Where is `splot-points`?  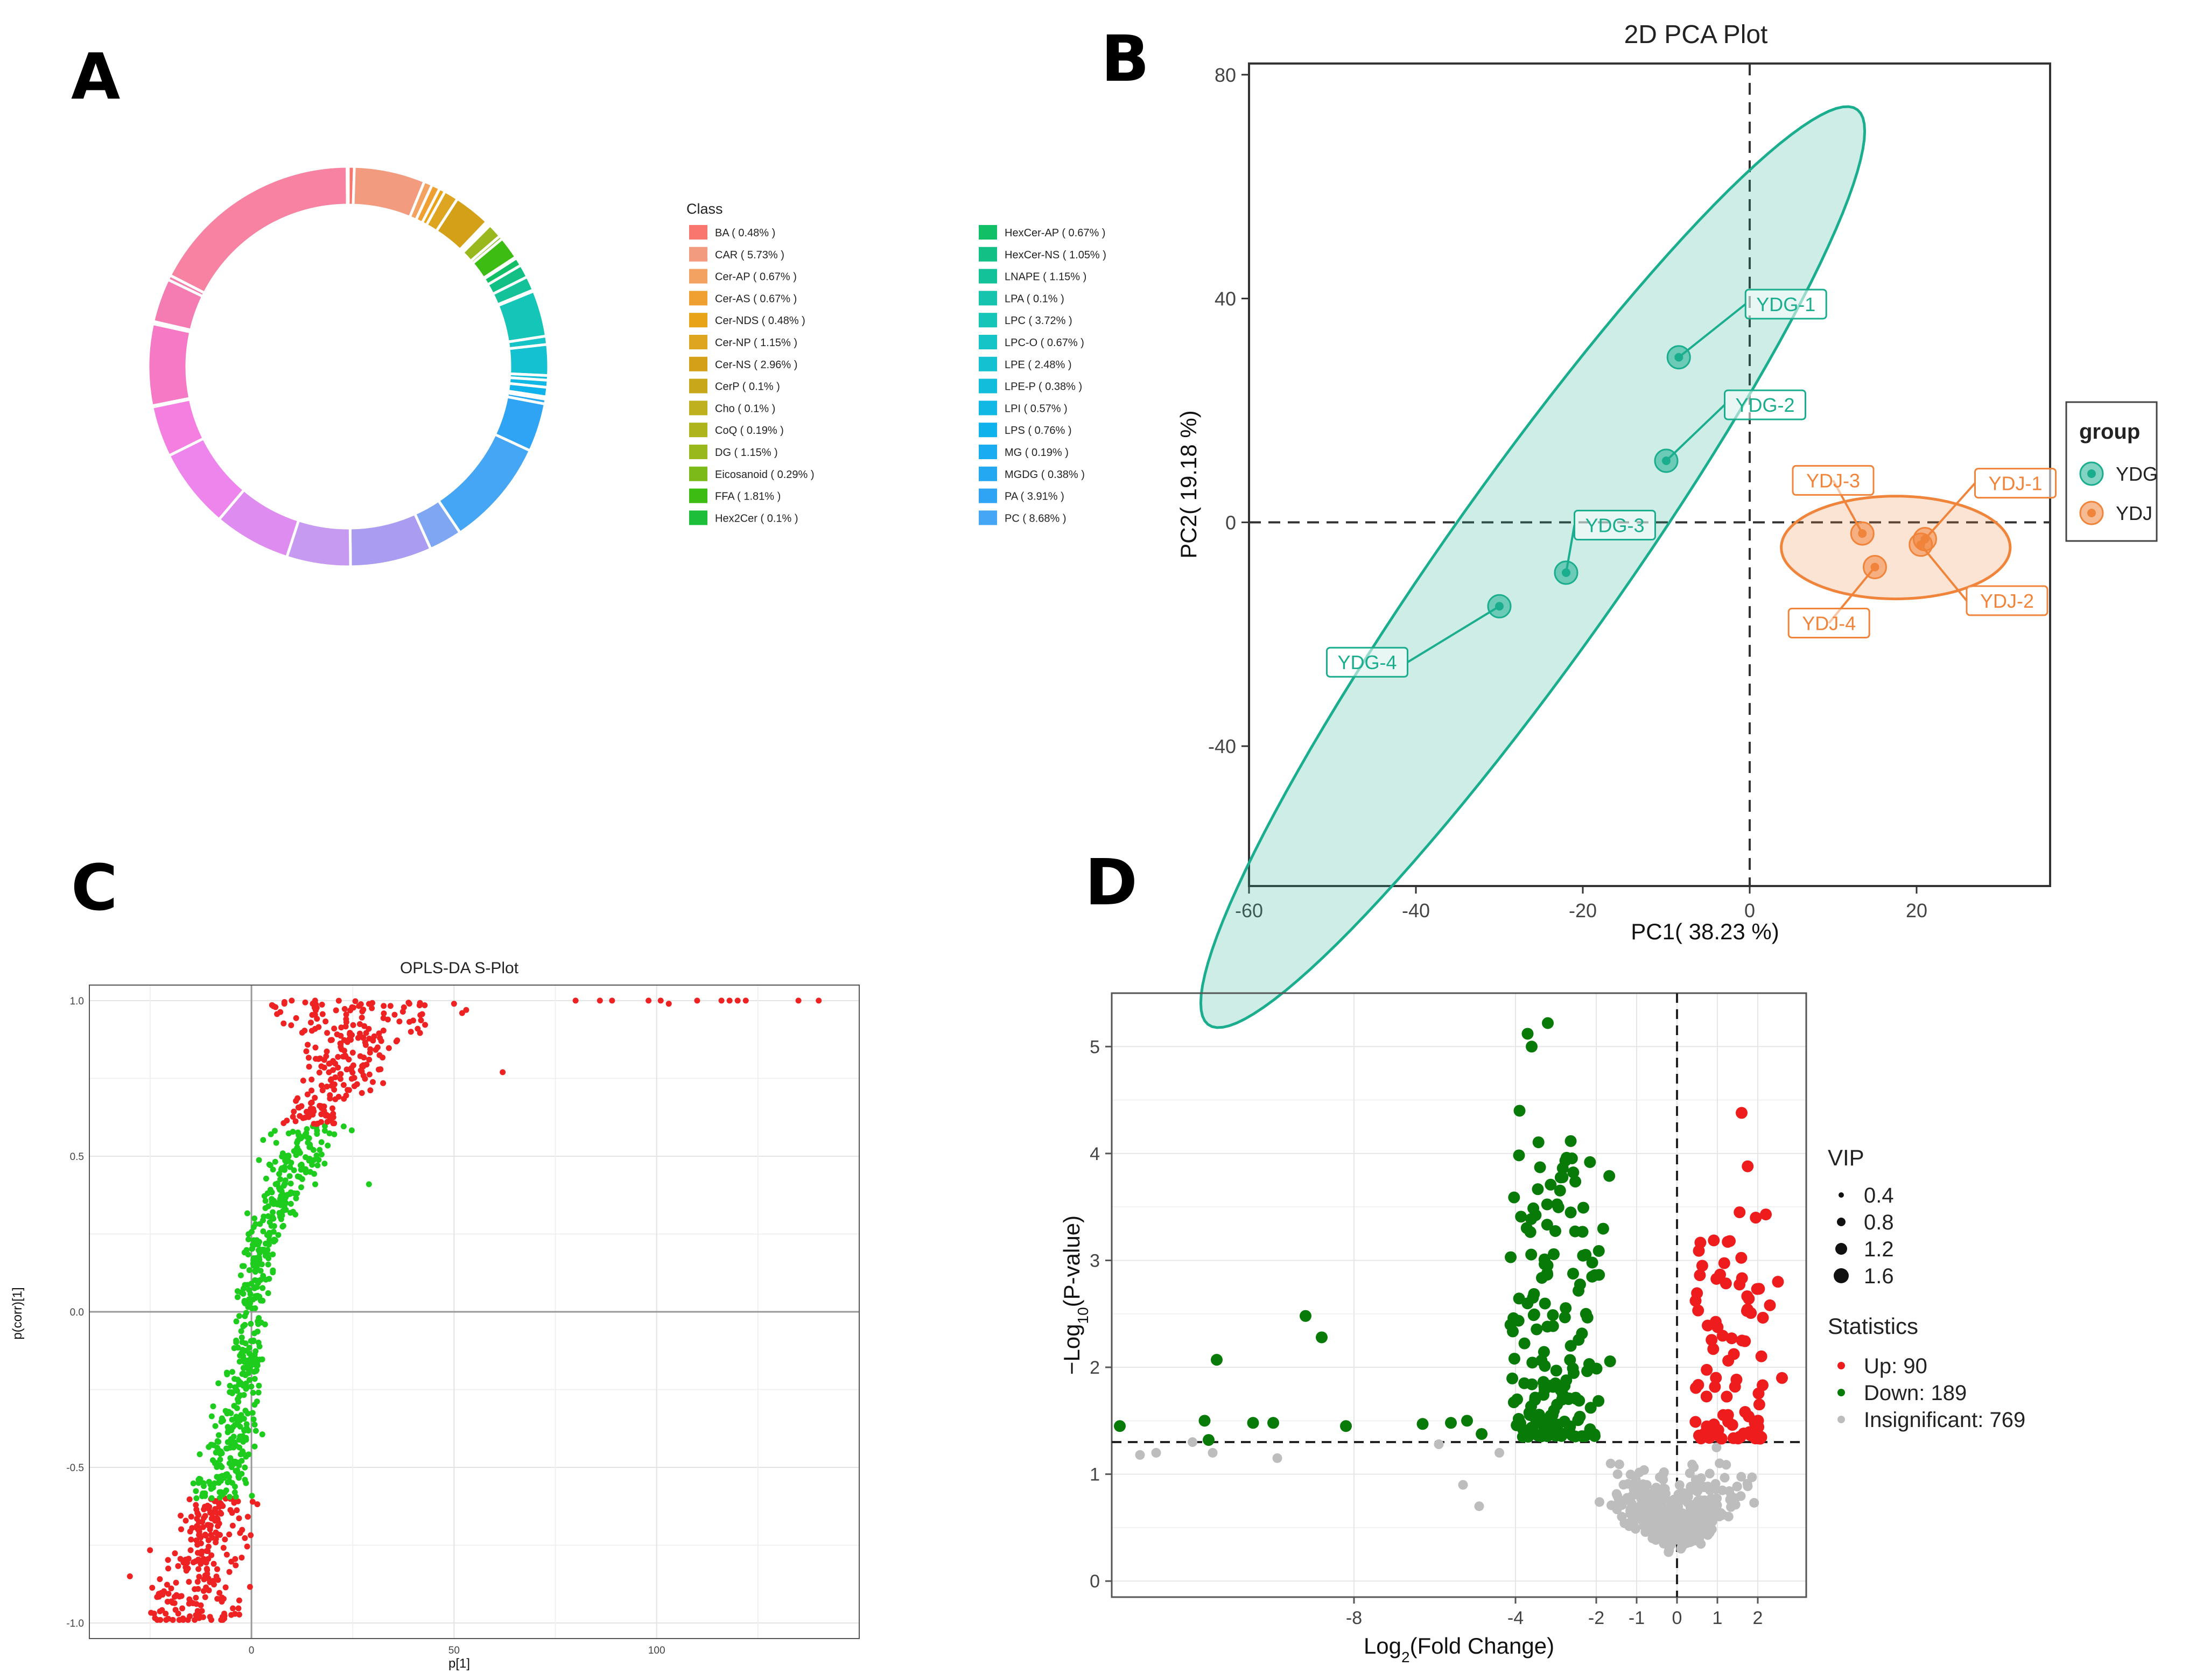 splot-points is located at coordinates (474, 1310).